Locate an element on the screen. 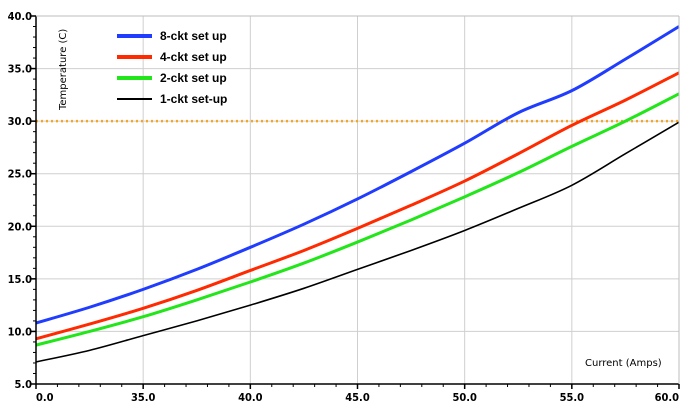 This screenshot has width=687, height=406. y-tick-label: 35.0 is located at coordinates (20, 69).